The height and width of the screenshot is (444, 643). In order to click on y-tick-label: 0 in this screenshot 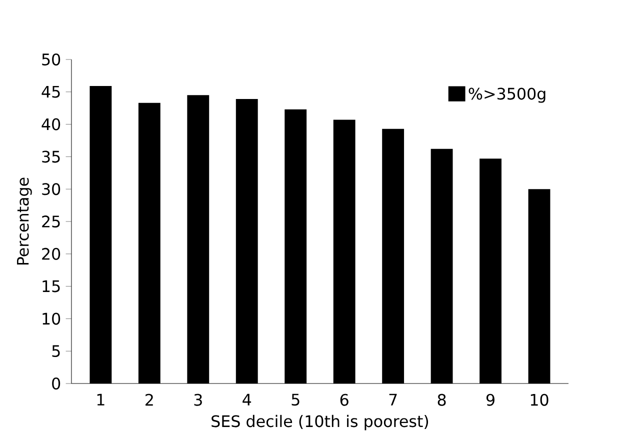, I will do `click(56, 384)`.